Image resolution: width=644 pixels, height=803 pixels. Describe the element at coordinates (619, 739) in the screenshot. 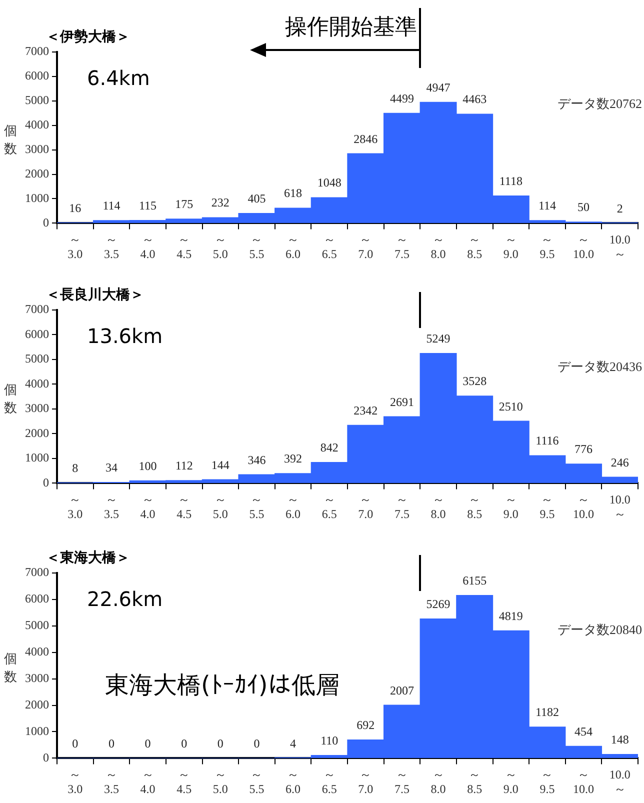

I see `data-label: 148` at that location.